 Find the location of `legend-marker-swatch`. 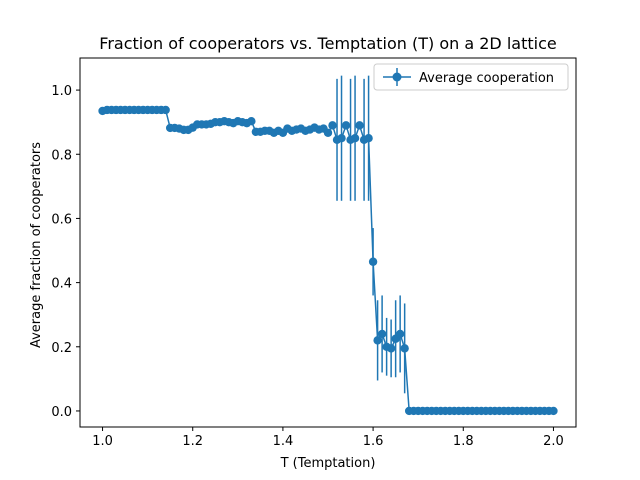

legend-marker-swatch is located at coordinates (397, 77).